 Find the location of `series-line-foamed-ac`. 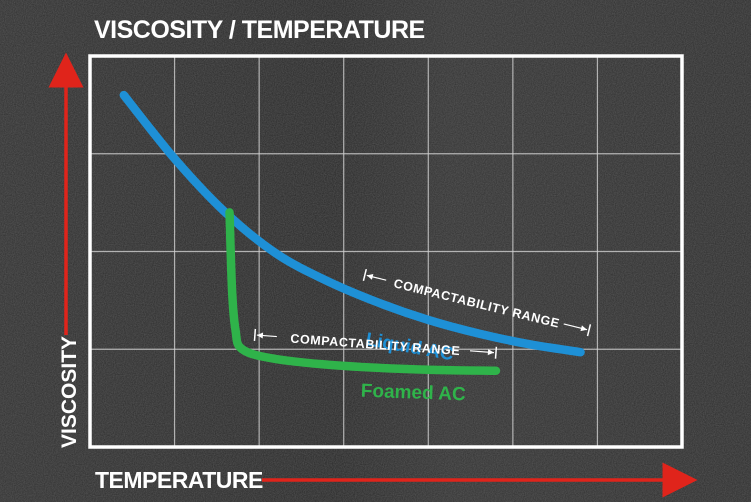

series-line-foamed-ac is located at coordinates (363, 292).